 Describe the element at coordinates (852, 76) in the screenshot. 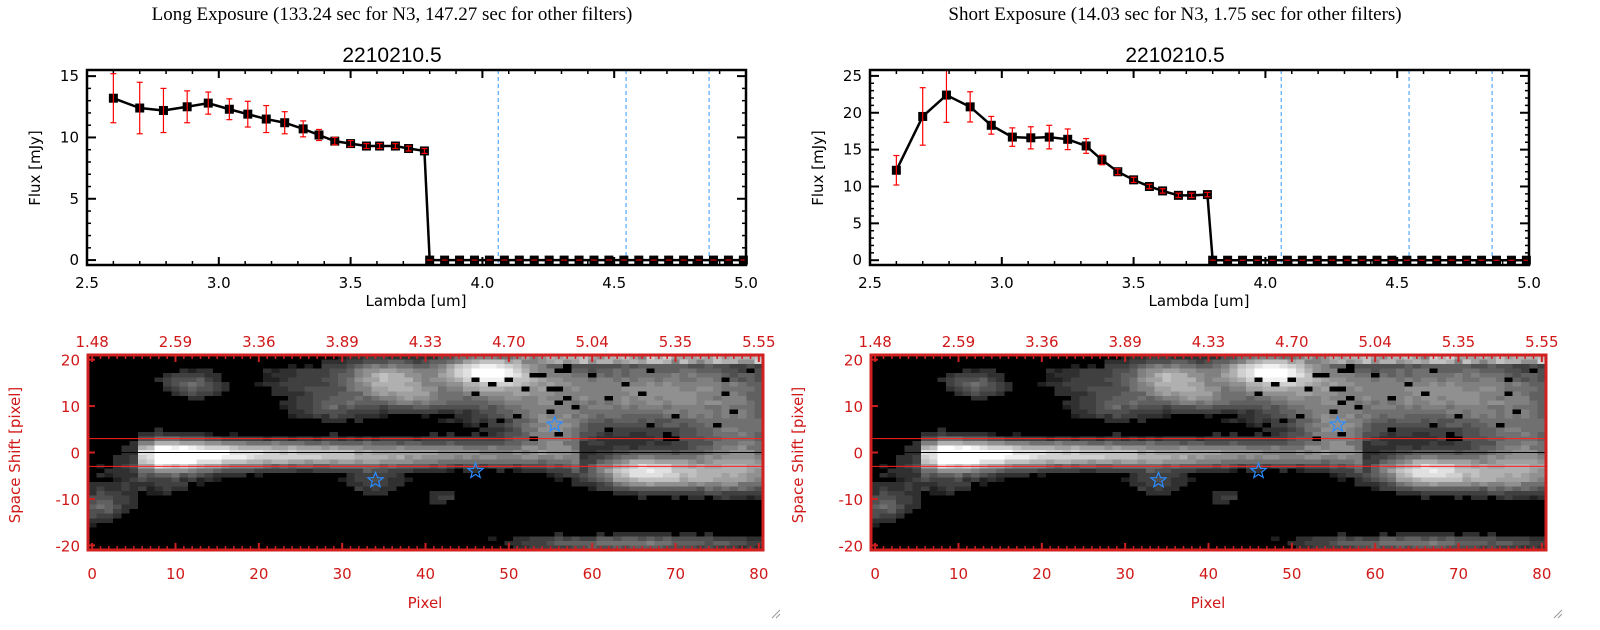

I see `y-tick-label: 25` at that location.